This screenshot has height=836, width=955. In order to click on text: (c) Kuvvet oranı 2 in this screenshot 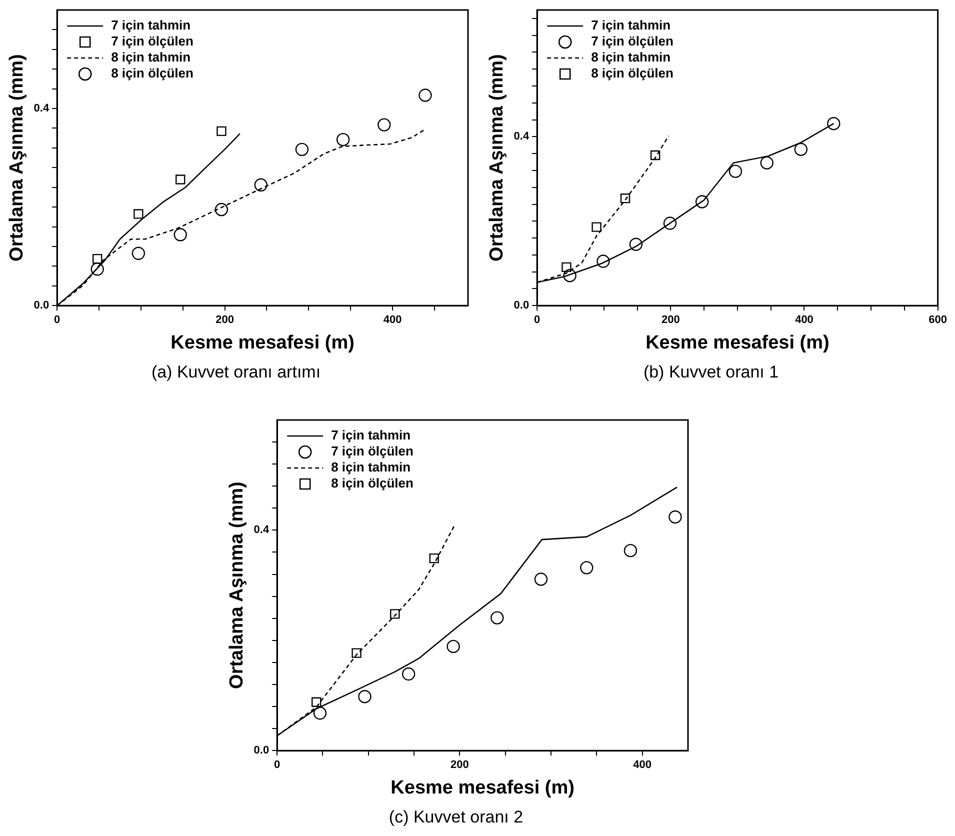, I will do `click(456, 816)`.